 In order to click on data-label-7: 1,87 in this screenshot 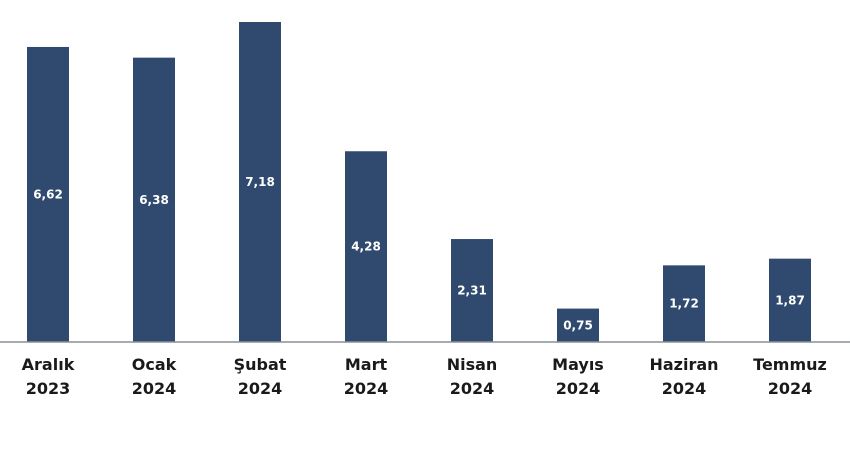, I will do `click(790, 300)`.